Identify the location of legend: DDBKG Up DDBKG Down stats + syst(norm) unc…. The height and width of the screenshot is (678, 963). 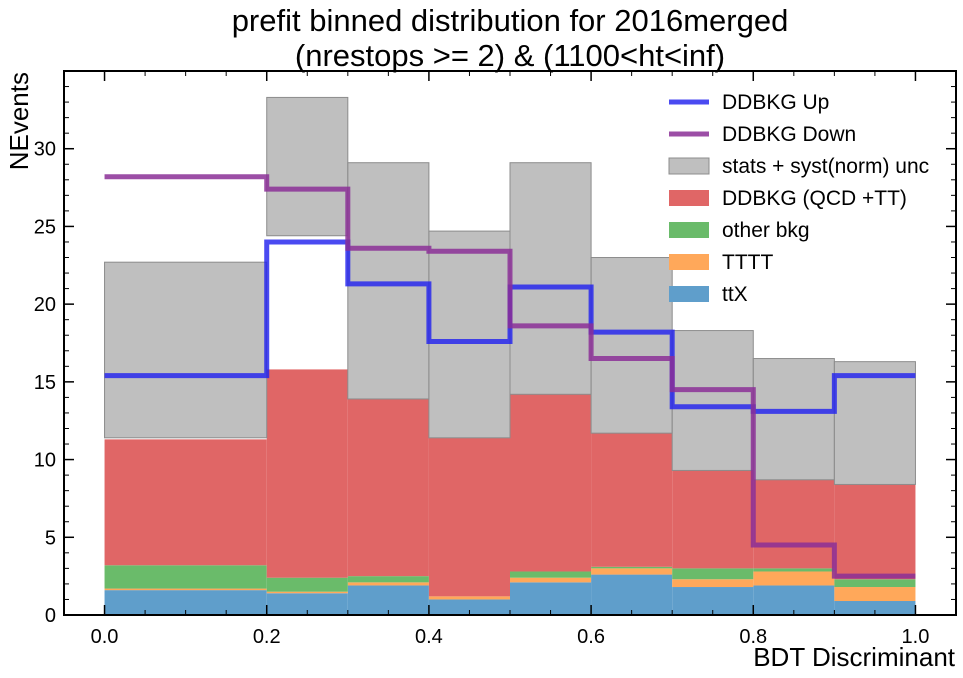
(798, 198).